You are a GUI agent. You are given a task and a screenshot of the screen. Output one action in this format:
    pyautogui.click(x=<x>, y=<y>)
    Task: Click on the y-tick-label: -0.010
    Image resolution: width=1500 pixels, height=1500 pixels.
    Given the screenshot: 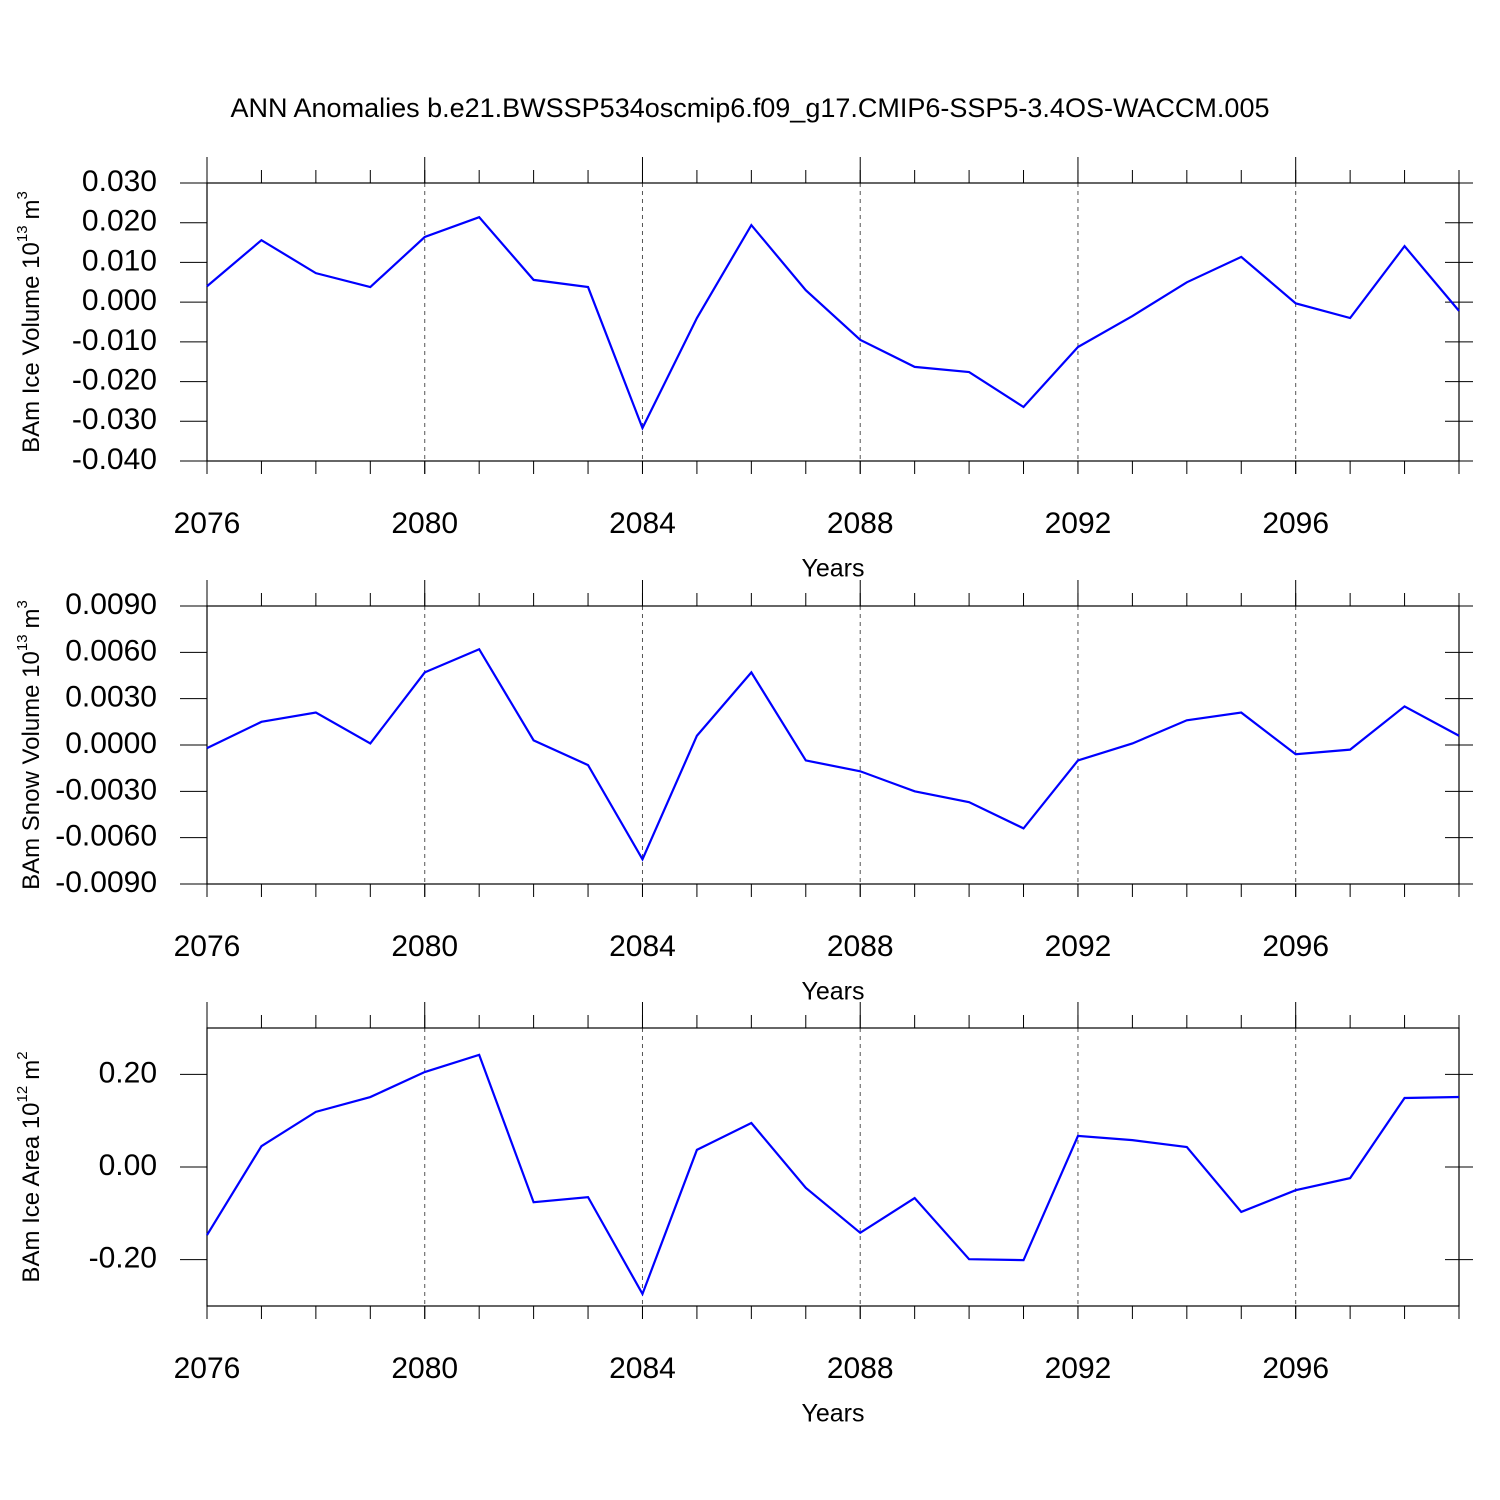 What is the action you would take?
    pyautogui.click(x=114, y=340)
    